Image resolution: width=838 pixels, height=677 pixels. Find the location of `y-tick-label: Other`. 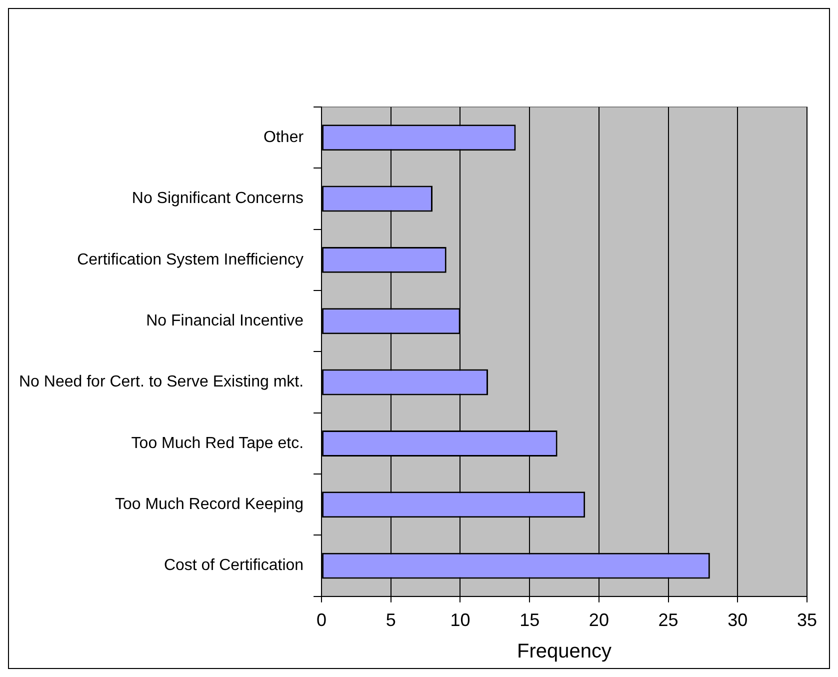

y-tick-label: Other is located at coordinates (284, 137).